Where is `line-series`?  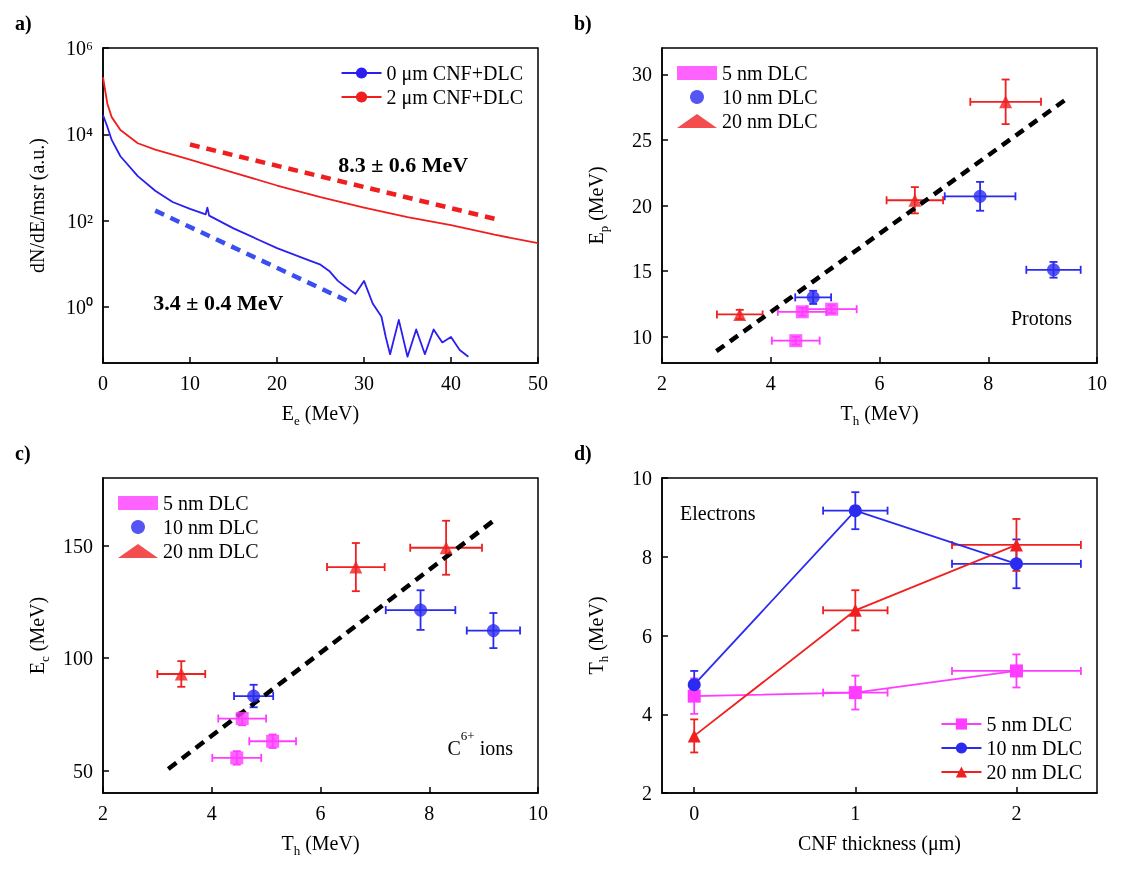 line-series is located at coordinates (286, 236).